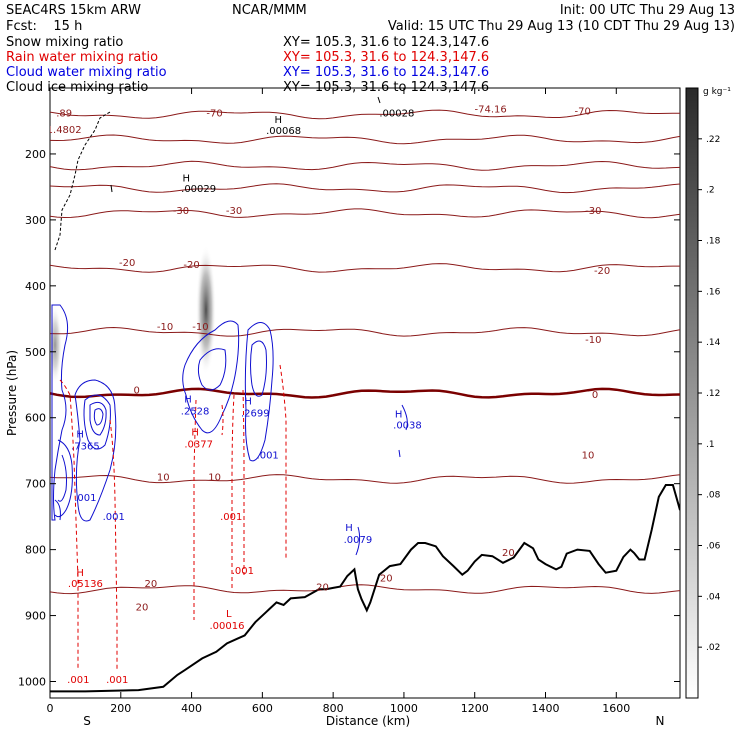  Describe the element at coordinates (365, 139) in the screenshot. I see `isotherm--60` at that location.